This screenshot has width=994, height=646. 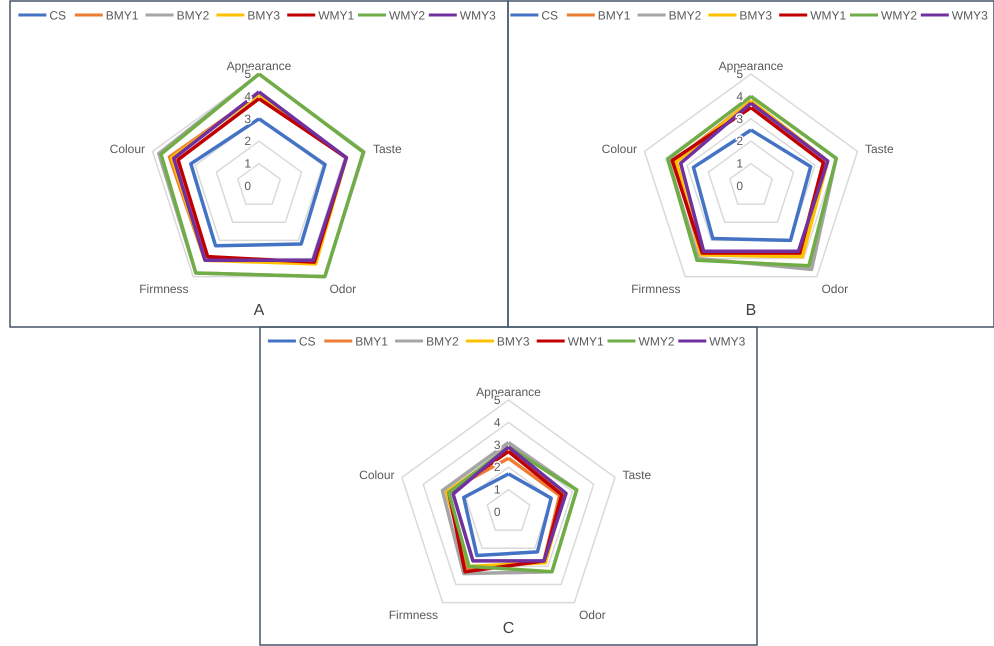 I want to click on y-tick-label: 2, so click(x=248, y=141).